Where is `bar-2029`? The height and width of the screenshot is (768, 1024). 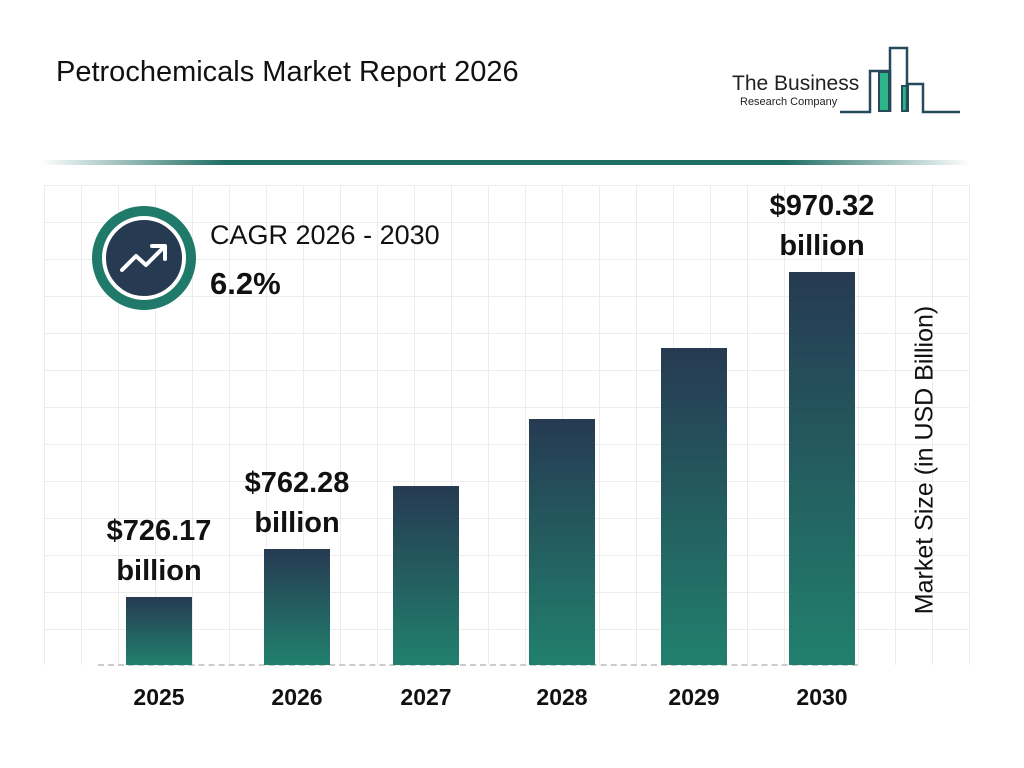 bar-2029 is located at coordinates (694, 506).